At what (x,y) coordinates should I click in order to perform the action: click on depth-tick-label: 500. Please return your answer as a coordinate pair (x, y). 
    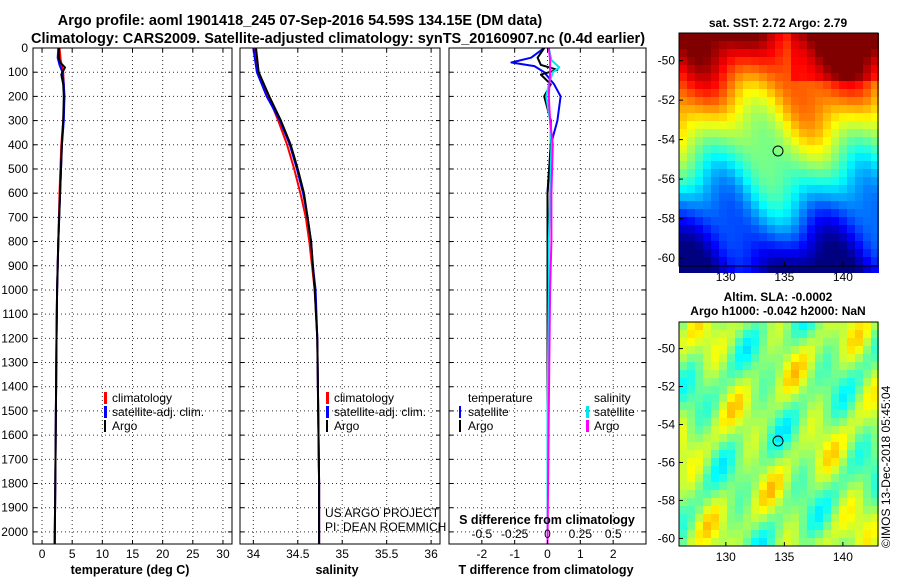
    Looking at the image, I should click on (18, 169).